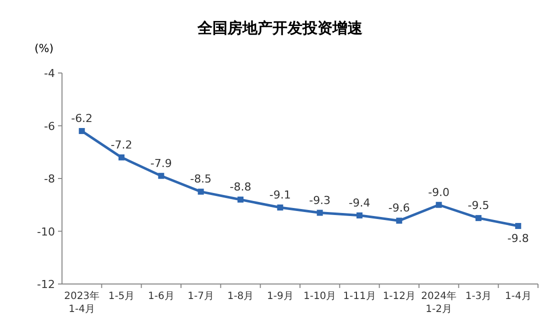  I want to click on data-label: -9.0, so click(439, 192).